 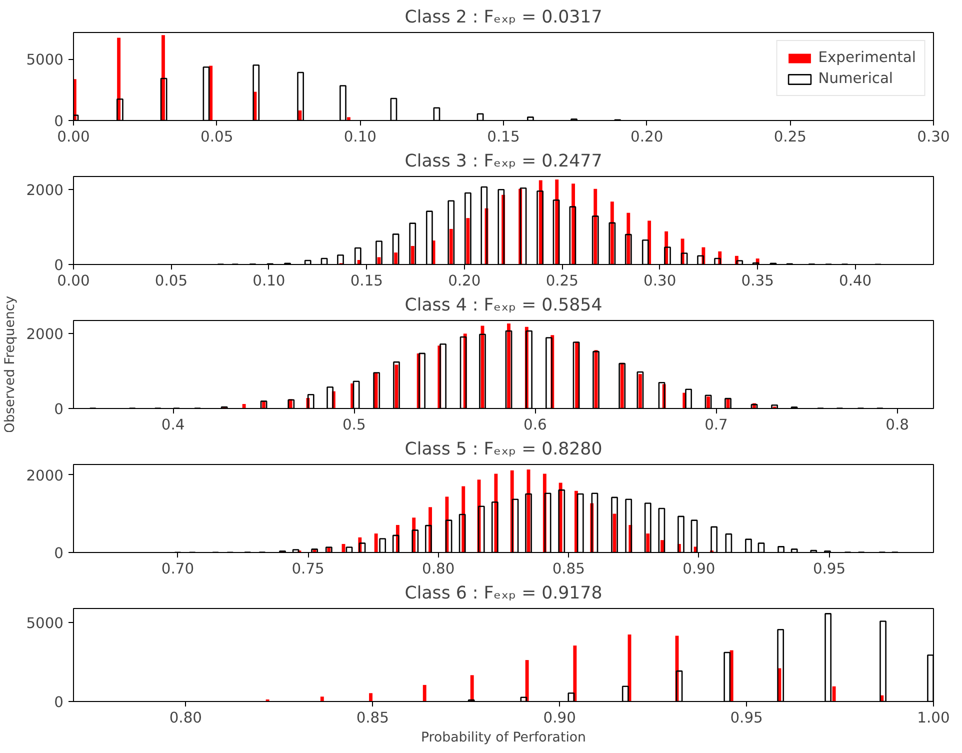 What do you see at coordinates (897, 425) in the screenshot?
I see `x-tick-label: 0.8` at bounding box center [897, 425].